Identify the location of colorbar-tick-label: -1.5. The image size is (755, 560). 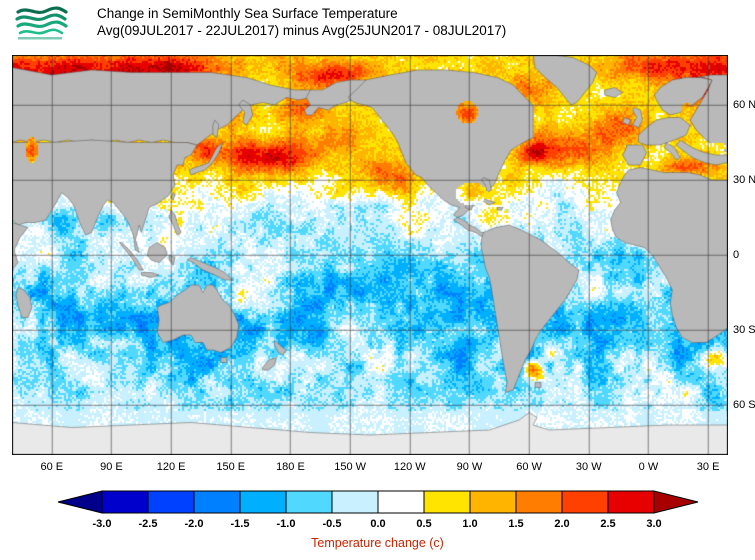
(240, 524).